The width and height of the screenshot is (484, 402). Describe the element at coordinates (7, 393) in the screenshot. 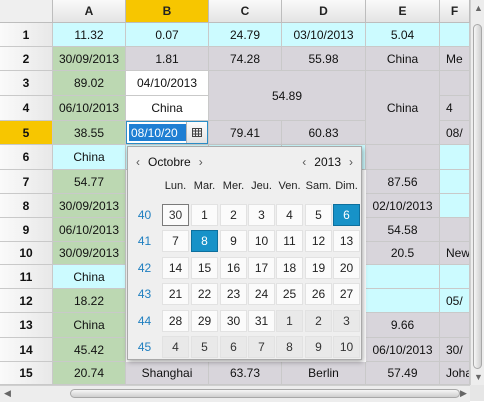

I see `scroll-left-icon: ◀` at that location.